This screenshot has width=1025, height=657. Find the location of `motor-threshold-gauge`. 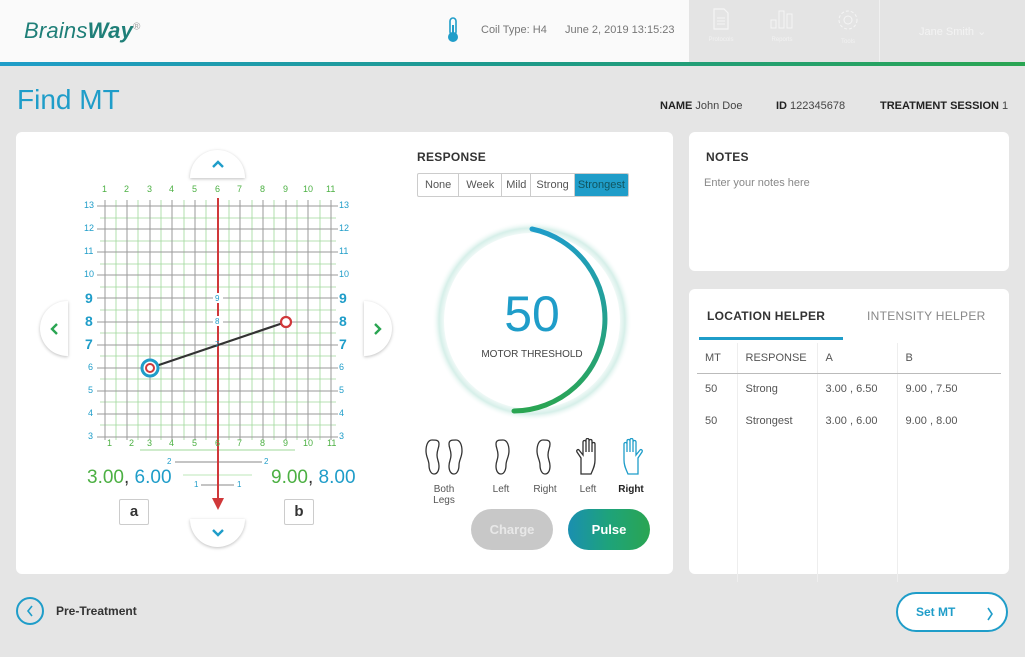

motor-threshold-gauge is located at coordinates (532, 321).